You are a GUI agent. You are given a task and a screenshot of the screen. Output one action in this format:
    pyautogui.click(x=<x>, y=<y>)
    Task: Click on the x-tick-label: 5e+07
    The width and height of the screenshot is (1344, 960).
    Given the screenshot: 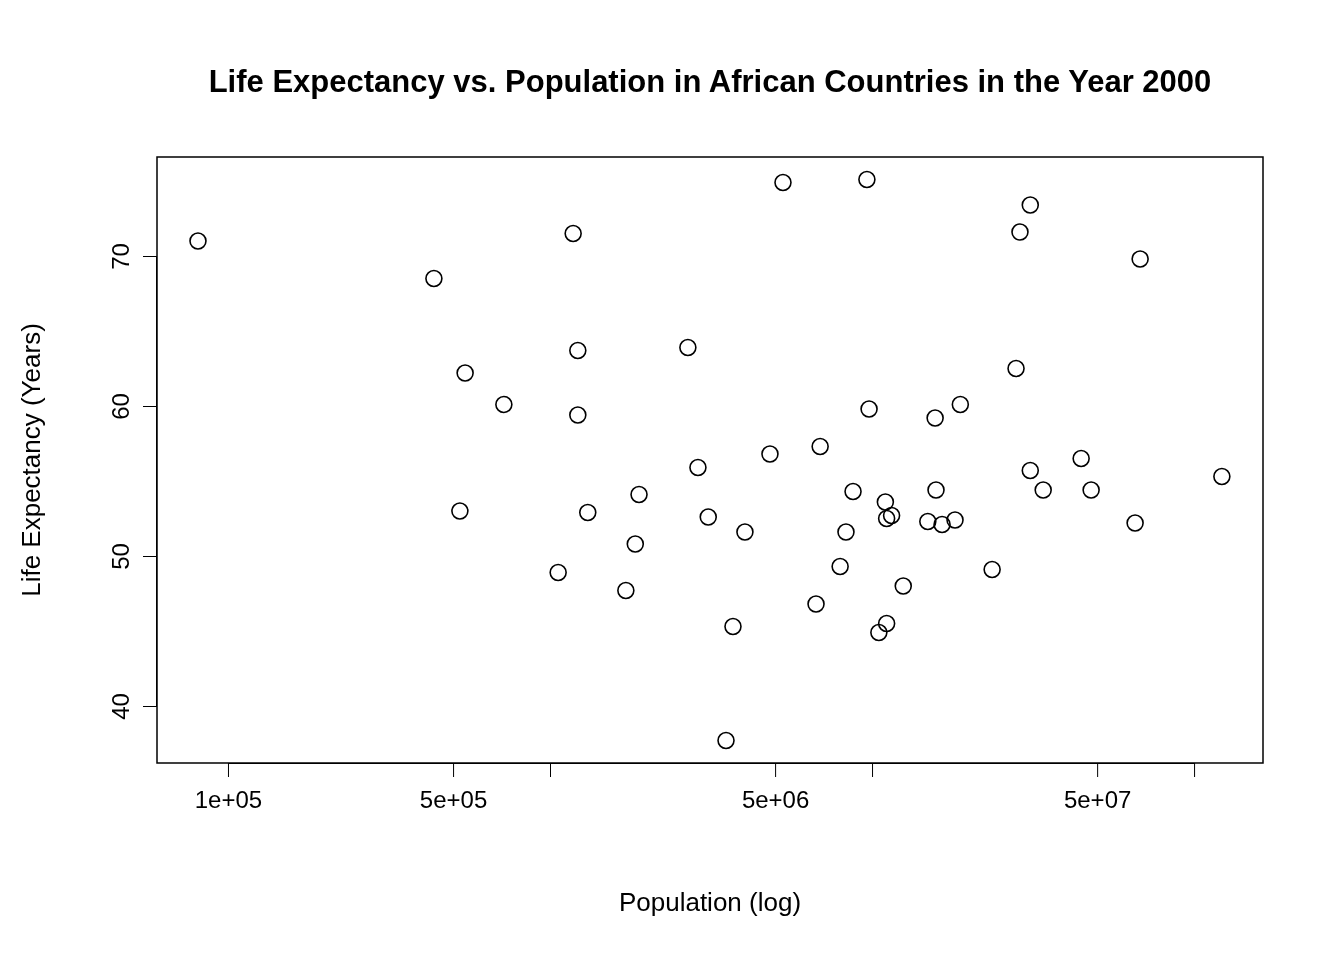 What is the action you would take?
    pyautogui.click(x=1097, y=800)
    